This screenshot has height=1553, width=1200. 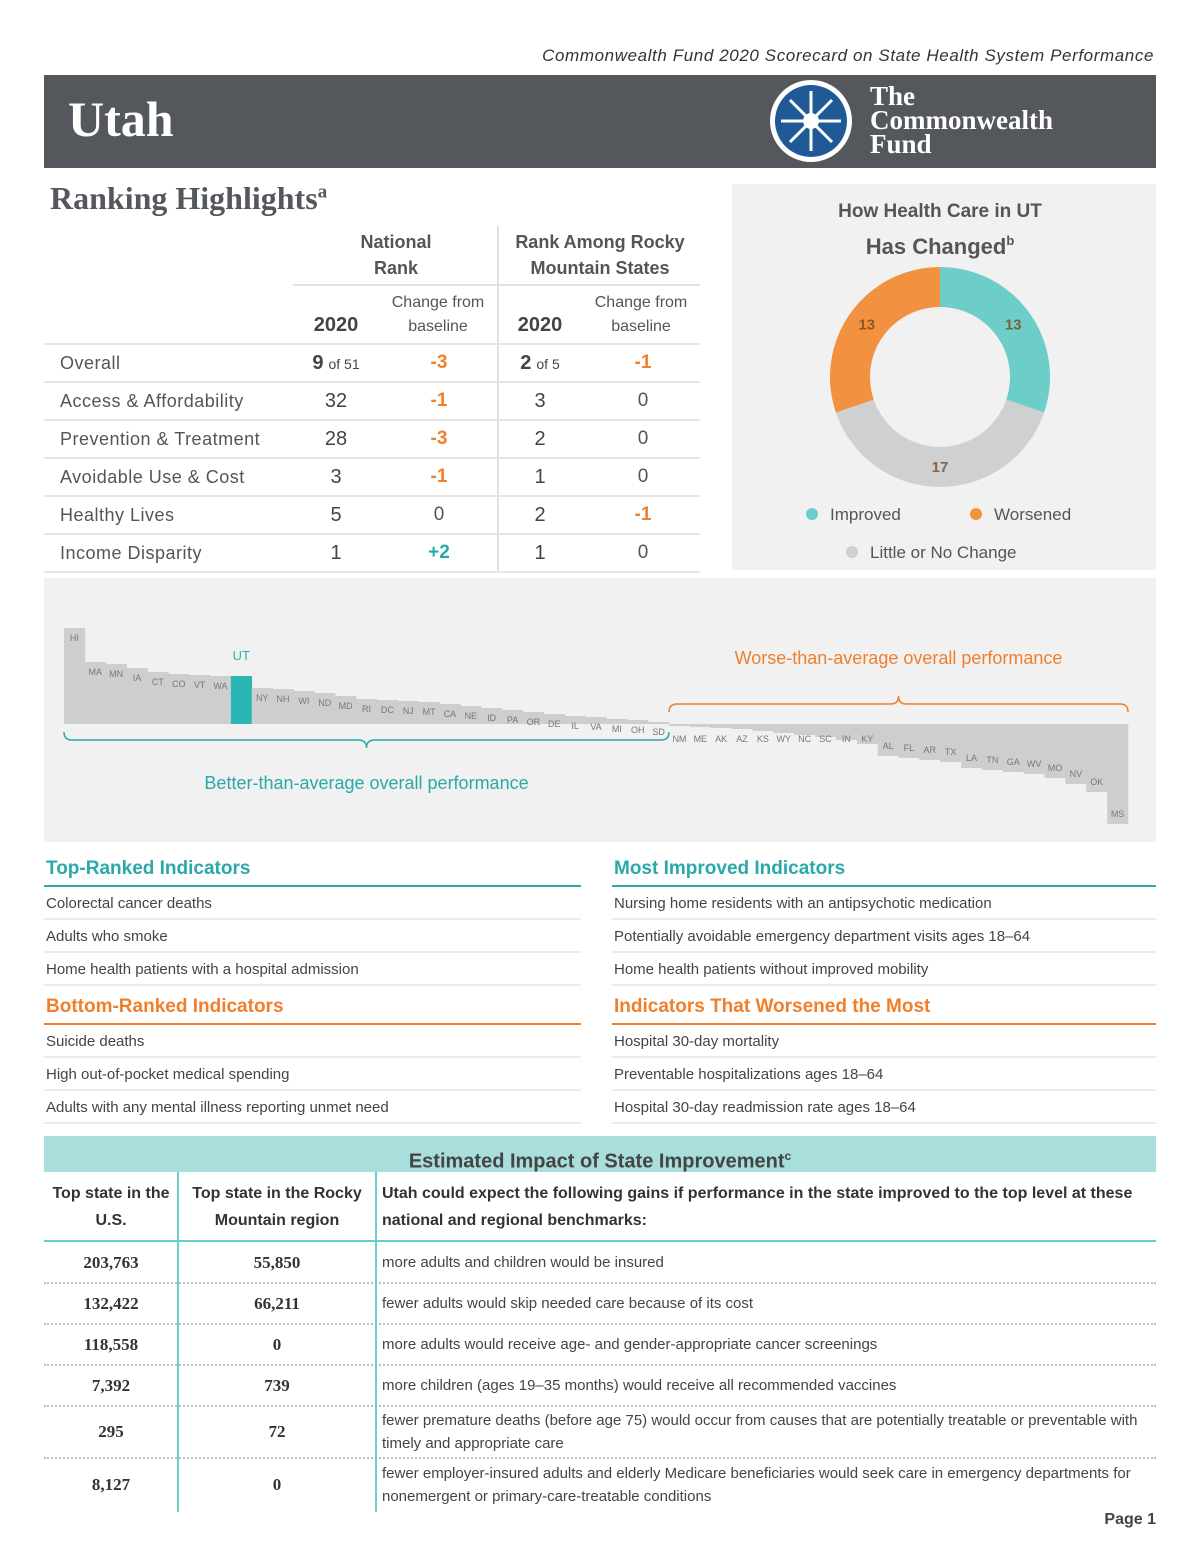 I want to click on rank-value: 32, so click(x=336, y=401).